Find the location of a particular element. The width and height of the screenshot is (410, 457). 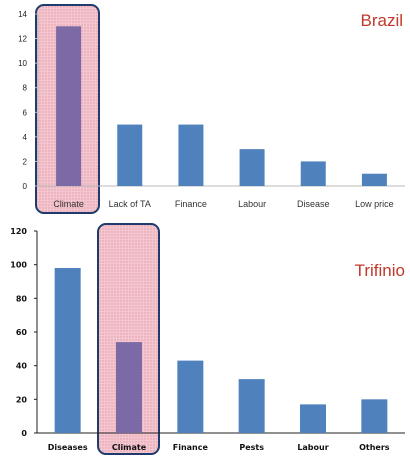

trifinio-bar-pests is located at coordinates (251, 406).